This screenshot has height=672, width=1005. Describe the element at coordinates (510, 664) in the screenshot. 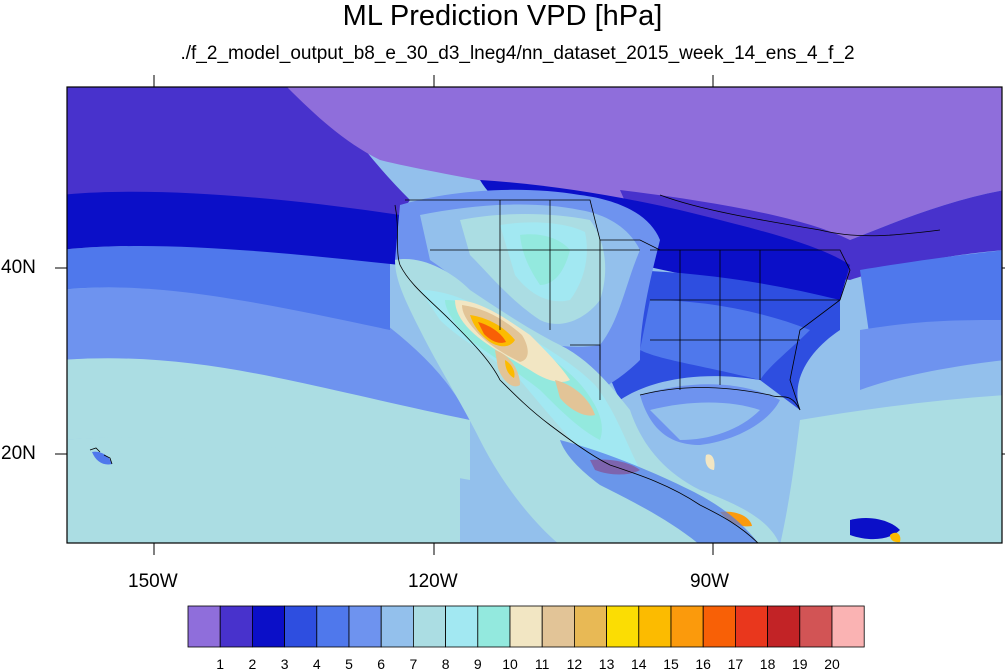

I see `colorbar-label: 10` at that location.